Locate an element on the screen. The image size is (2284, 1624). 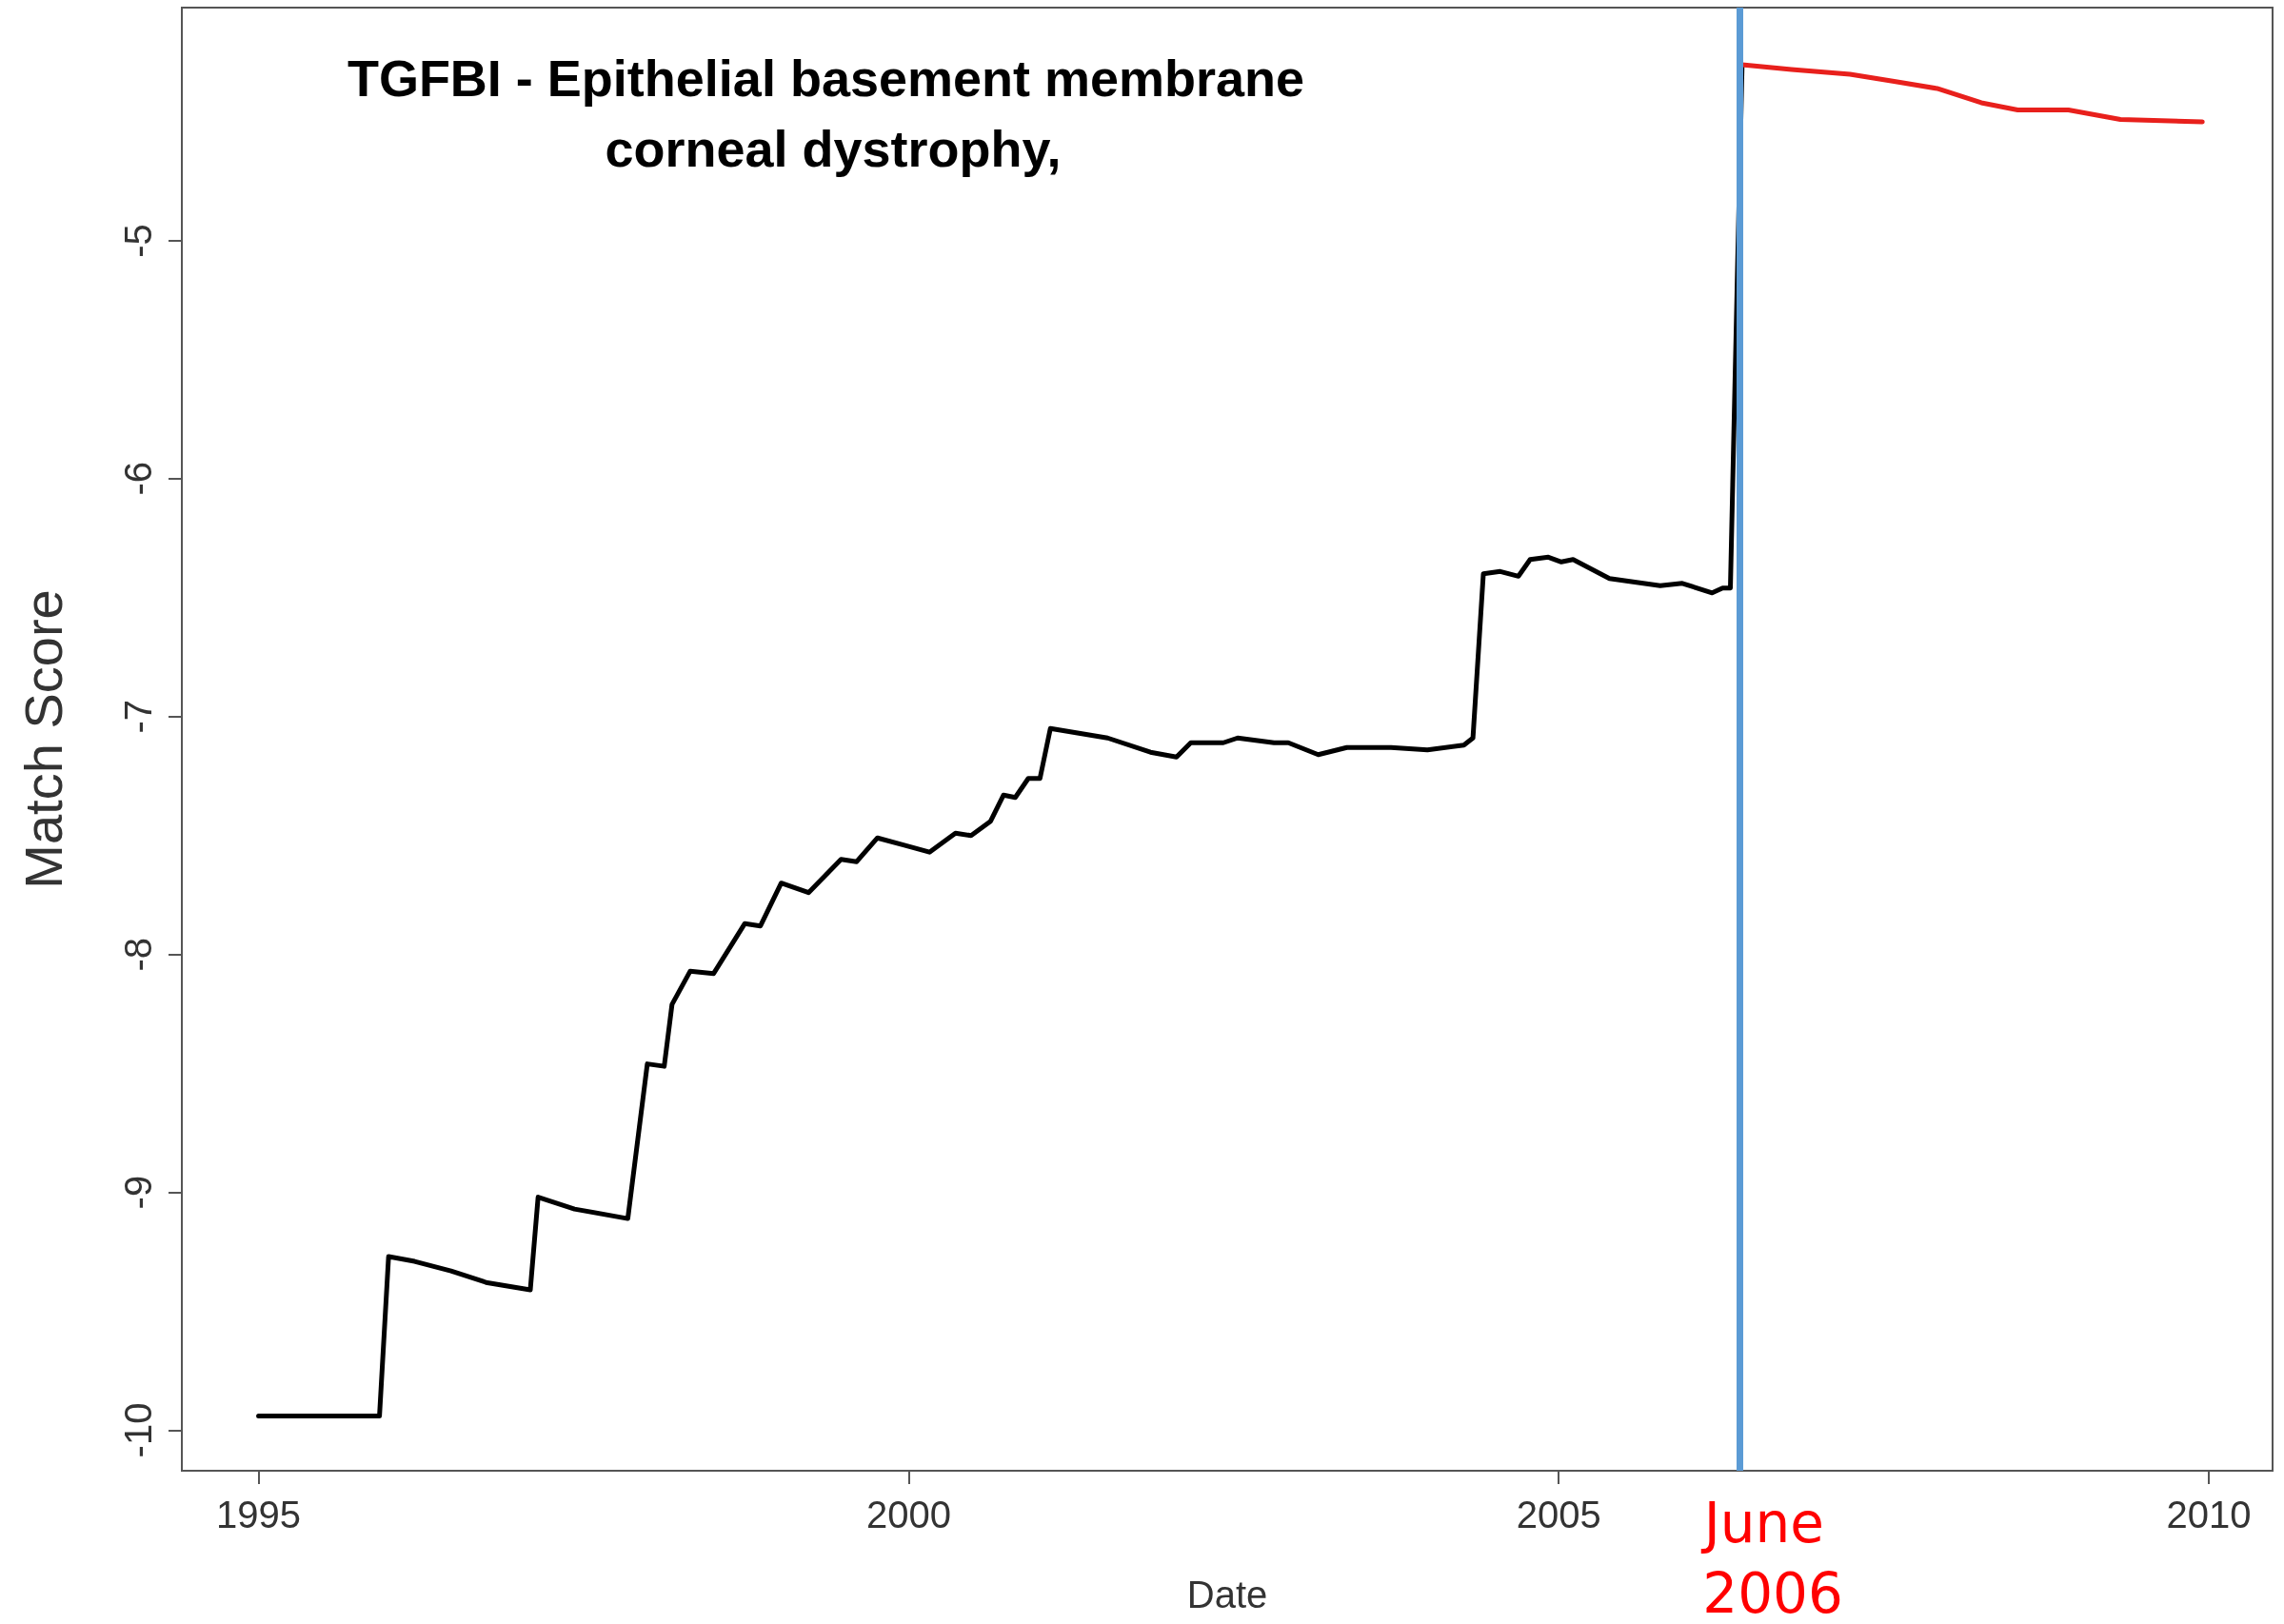
y-tick-label: -10 is located at coordinates (138, 1430).